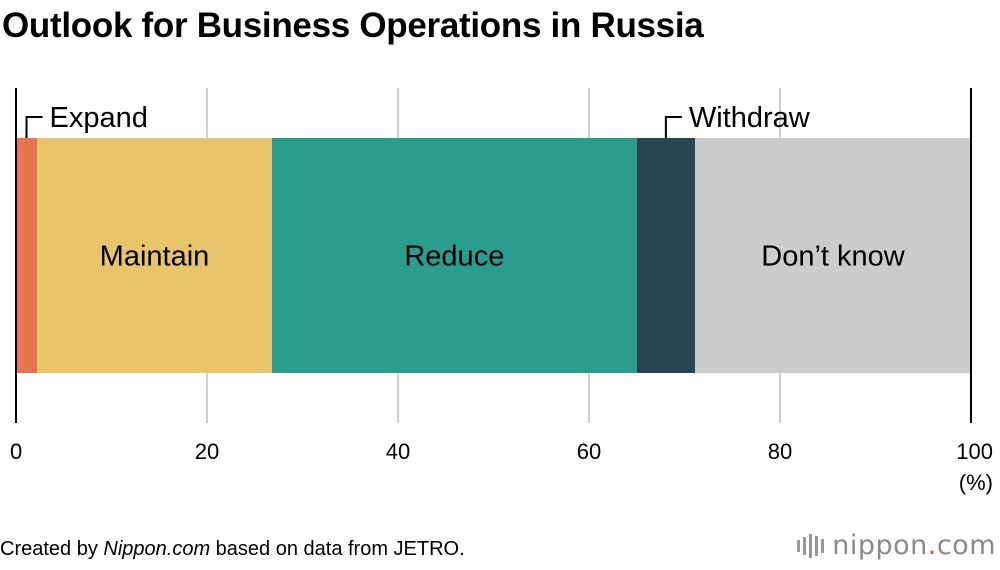  I want to click on x-tick-label: 60, so click(589, 451).